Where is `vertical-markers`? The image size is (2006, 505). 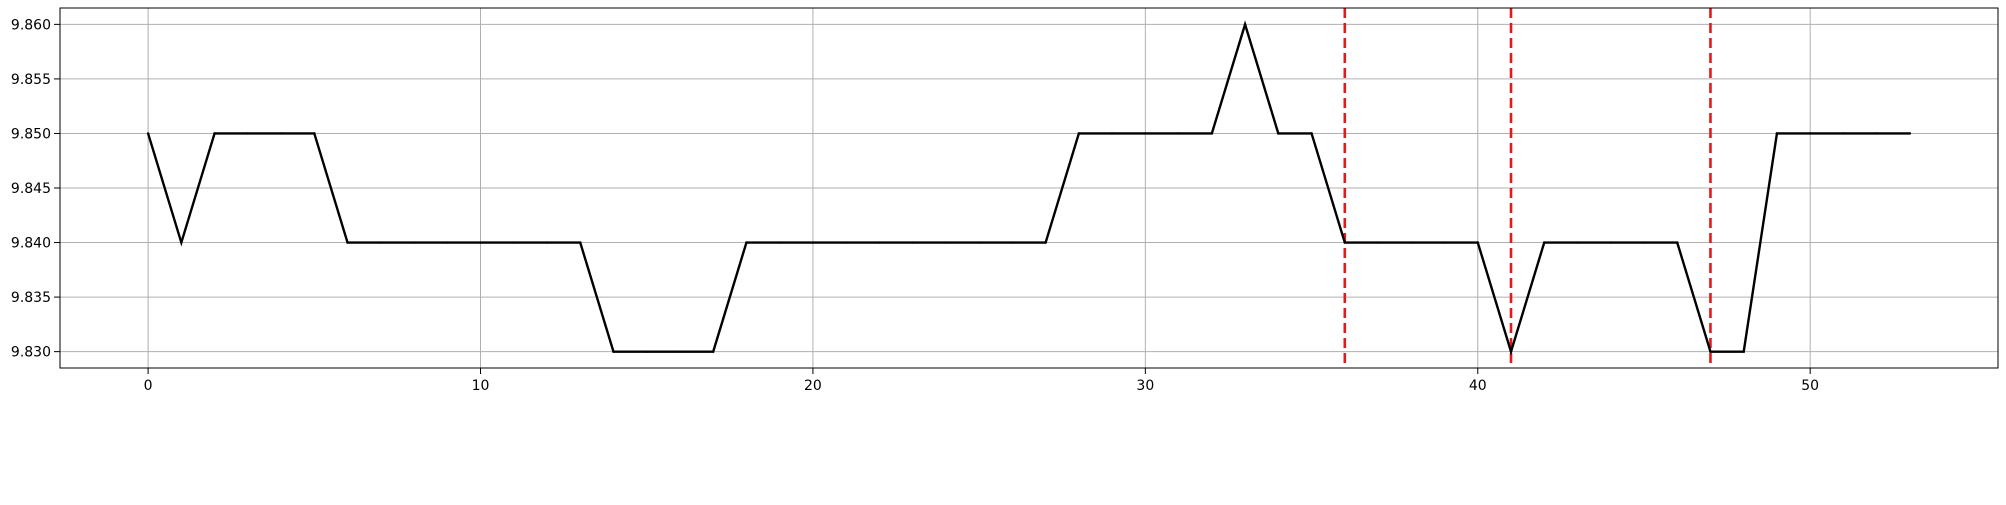
vertical-markers is located at coordinates (1527, 188).